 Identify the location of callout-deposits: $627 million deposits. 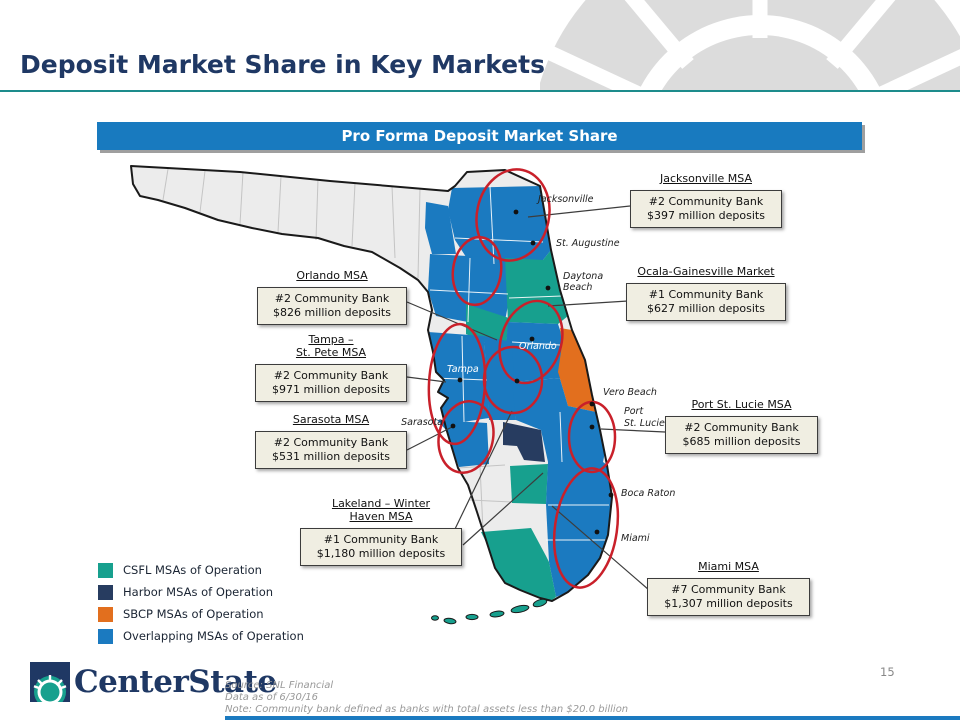
(706, 308).